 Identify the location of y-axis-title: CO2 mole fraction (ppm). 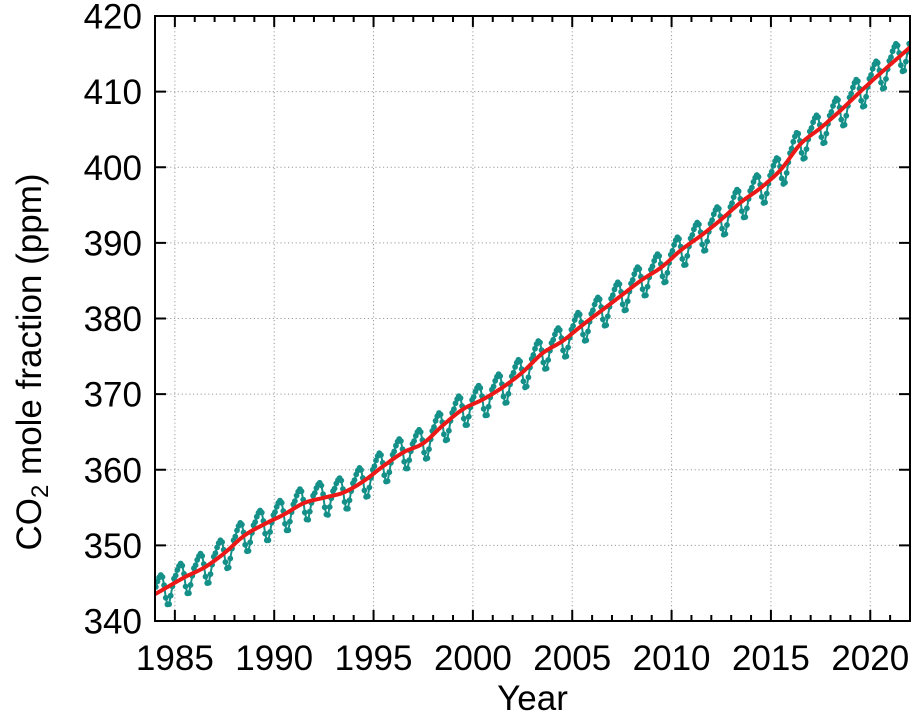
(31, 361).